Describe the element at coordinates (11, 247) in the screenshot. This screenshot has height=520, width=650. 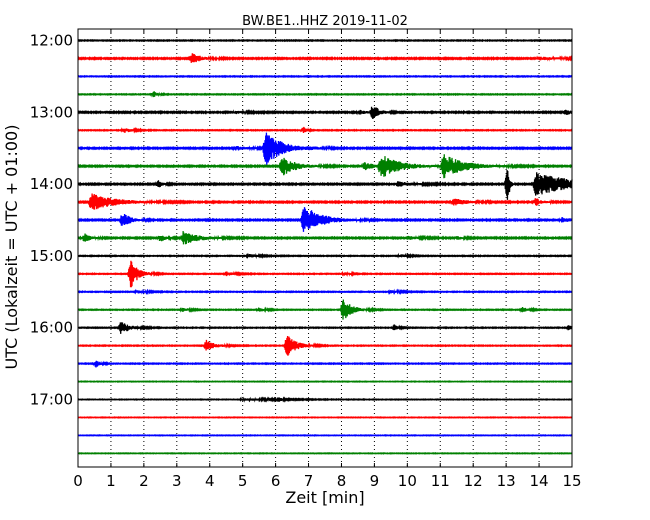
I see `y-axis-label: UTC (Lokalzeit = UTC + 01:00)` at that location.